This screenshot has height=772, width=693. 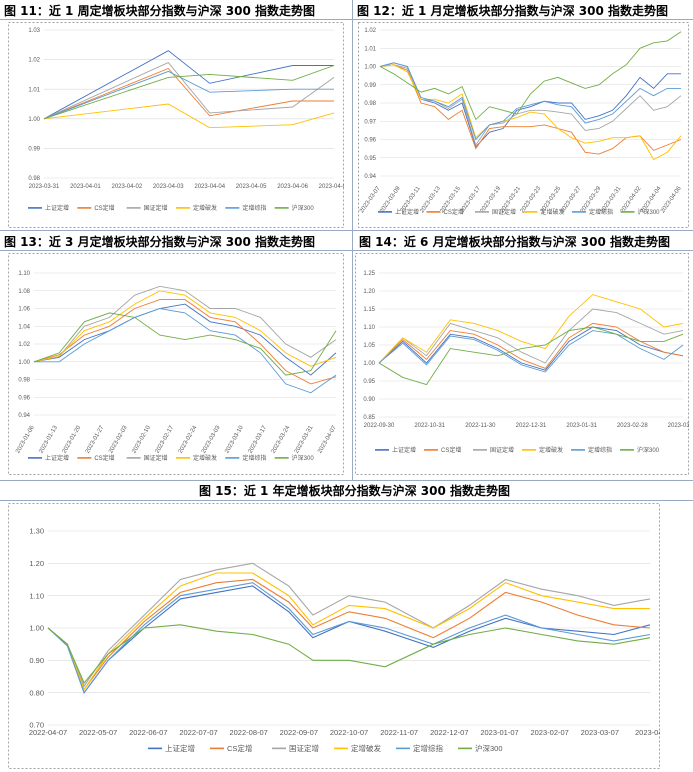 I want to click on x-tick-label: 2023-02-07, so click(x=549, y=732).